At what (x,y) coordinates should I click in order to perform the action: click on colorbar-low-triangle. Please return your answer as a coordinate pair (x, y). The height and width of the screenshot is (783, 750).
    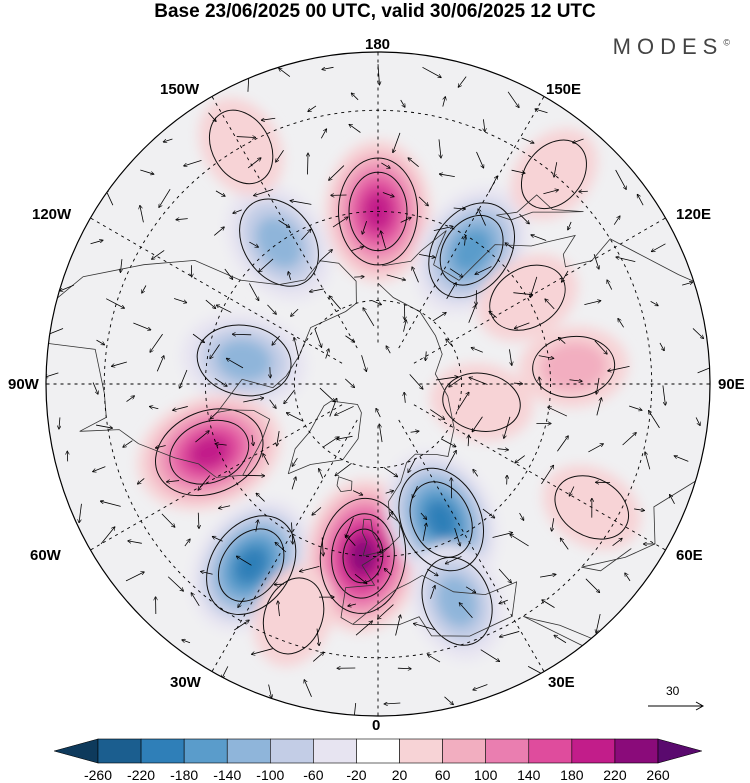
    Looking at the image, I should click on (76, 751).